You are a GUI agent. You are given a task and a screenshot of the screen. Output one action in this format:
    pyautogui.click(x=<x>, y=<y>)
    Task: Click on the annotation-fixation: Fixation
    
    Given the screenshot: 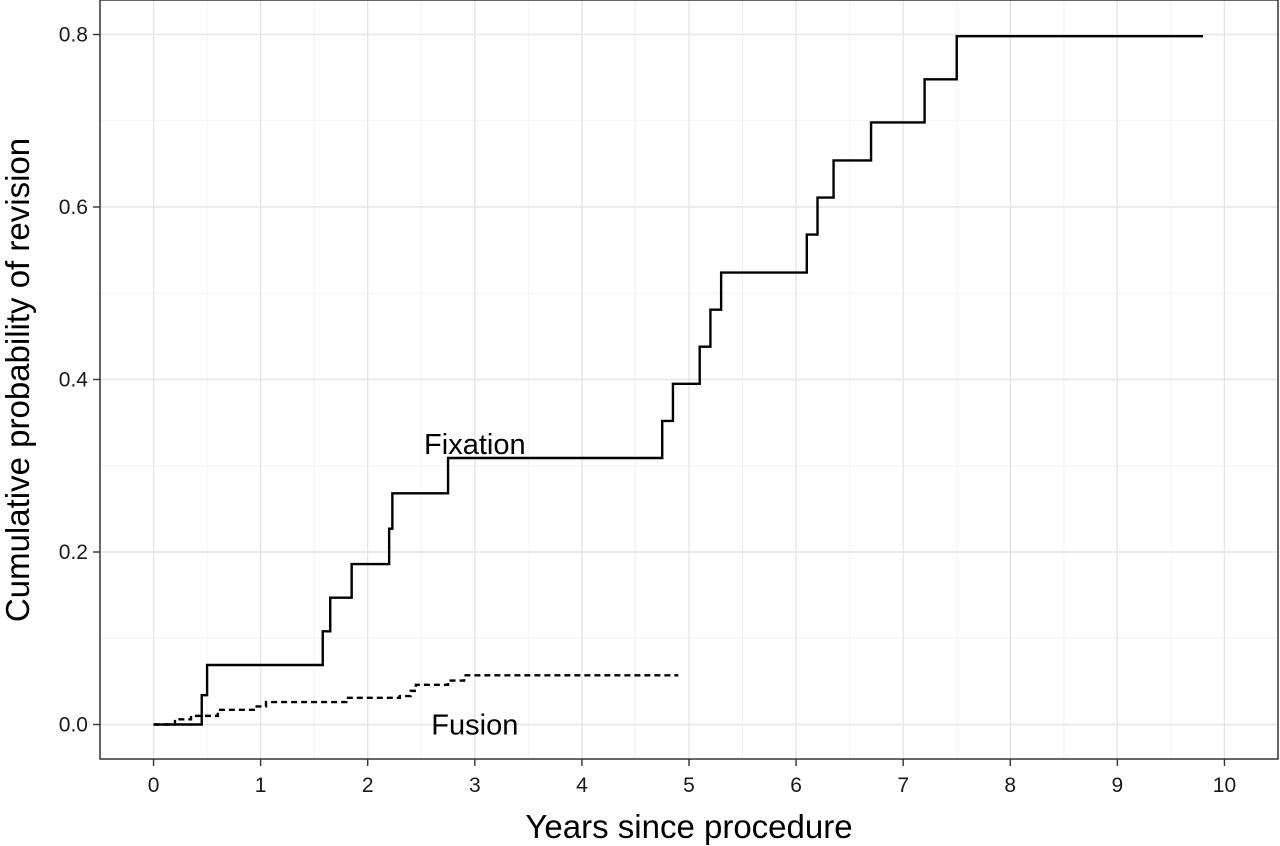 What is the action you would take?
    pyautogui.click(x=475, y=445)
    